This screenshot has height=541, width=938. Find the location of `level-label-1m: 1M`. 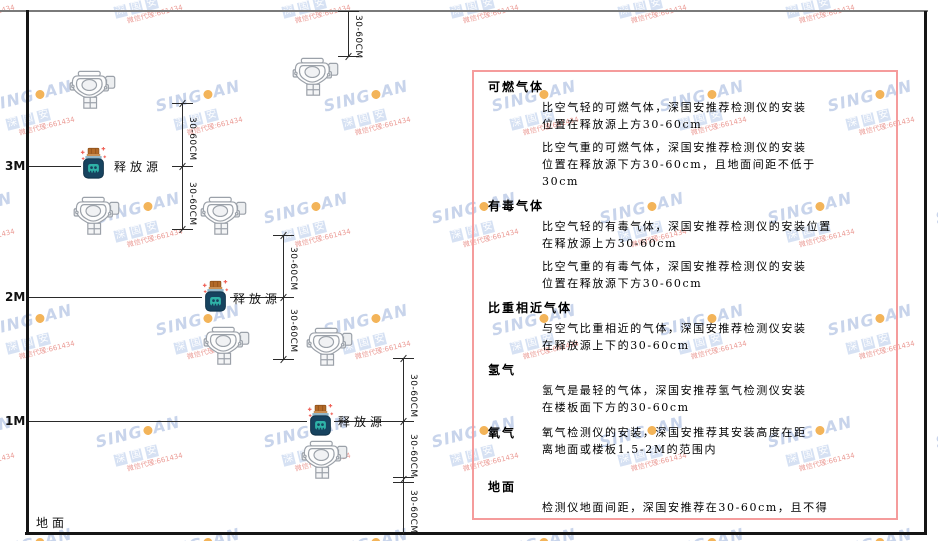

level-label-1m: 1M is located at coordinates (15, 421).